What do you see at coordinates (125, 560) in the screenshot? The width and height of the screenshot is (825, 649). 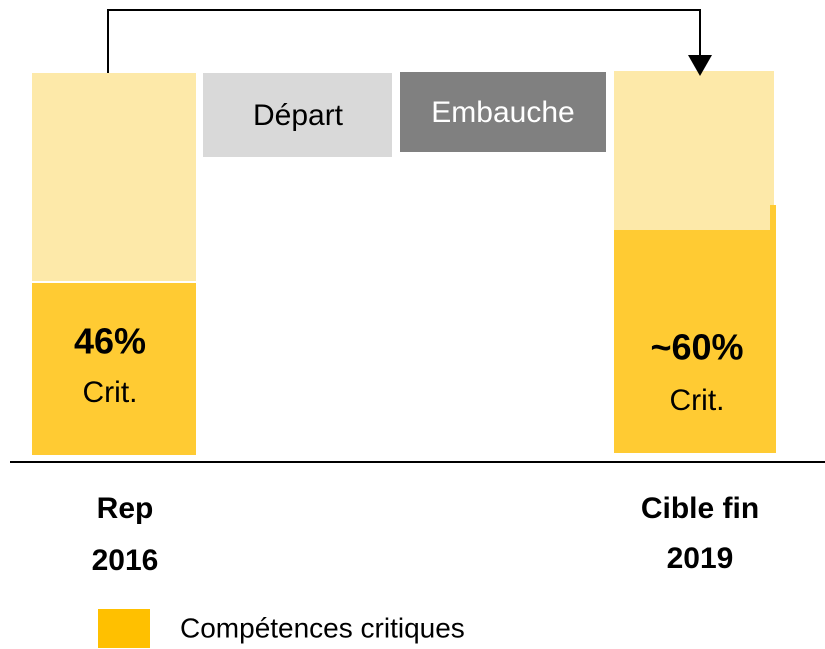 I see `column-label: 2016` at bounding box center [125, 560].